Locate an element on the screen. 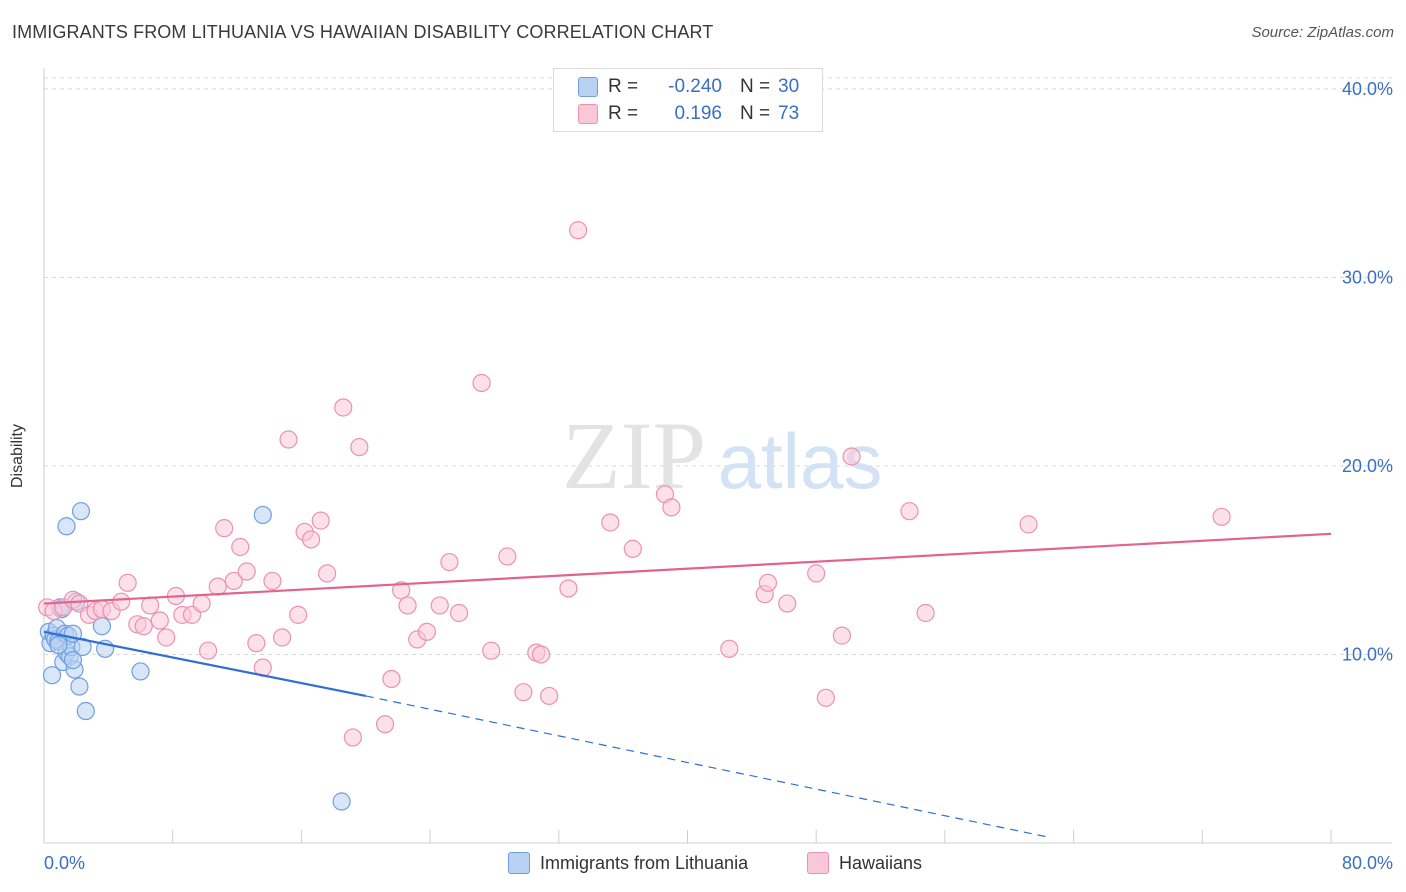 This screenshot has width=1406, height=892. legend-swatch-lithuania is located at coordinates (588, 87).